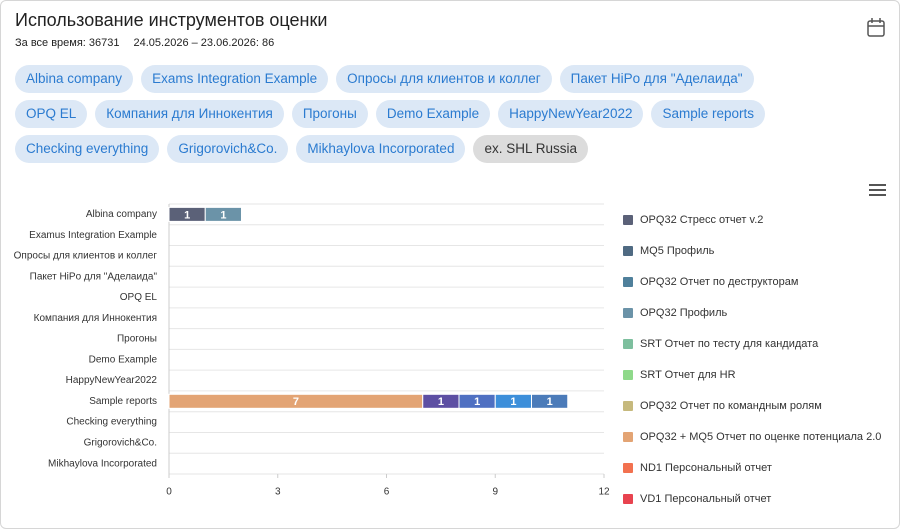 The width and height of the screenshot is (900, 529). I want to click on y-tick-label: Examus Integration Example, so click(93, 235).